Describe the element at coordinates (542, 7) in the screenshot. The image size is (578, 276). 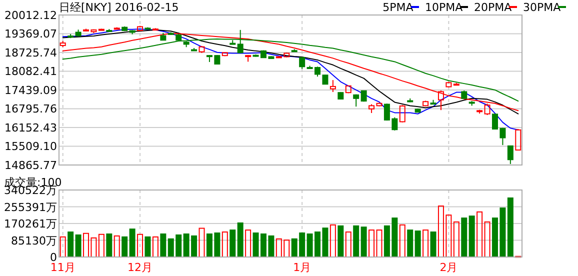
I see `legend-label: 30PMA` at that location.